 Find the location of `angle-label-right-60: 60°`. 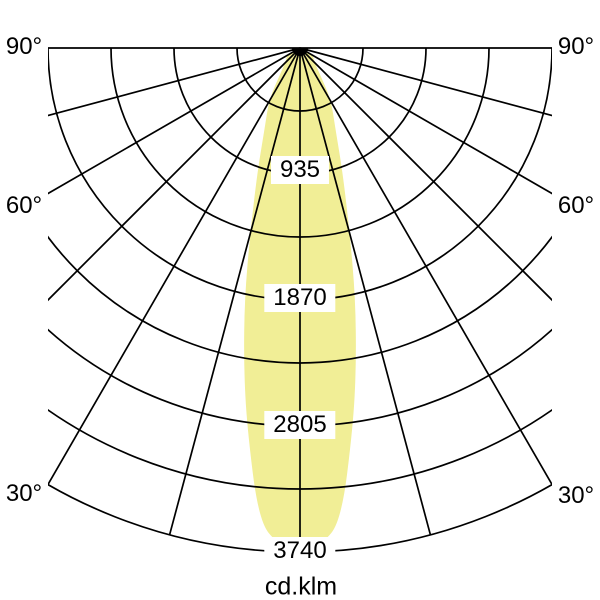

angle-label-right-60: 60° is located at coordinates (576, 205).